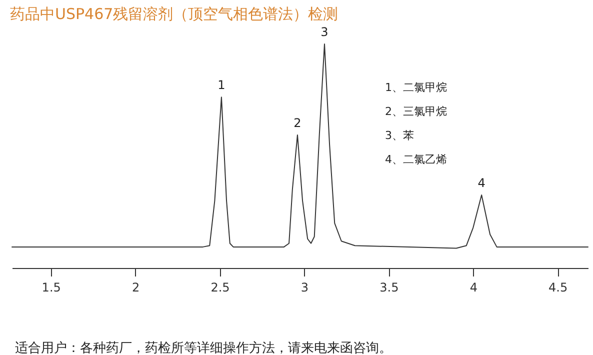 This screenshot has width=593, height=355. What do you see at coordinates (304, 287) in the screenshot?
I see `x-tick-label: 3` at bounding box center [304, 287].